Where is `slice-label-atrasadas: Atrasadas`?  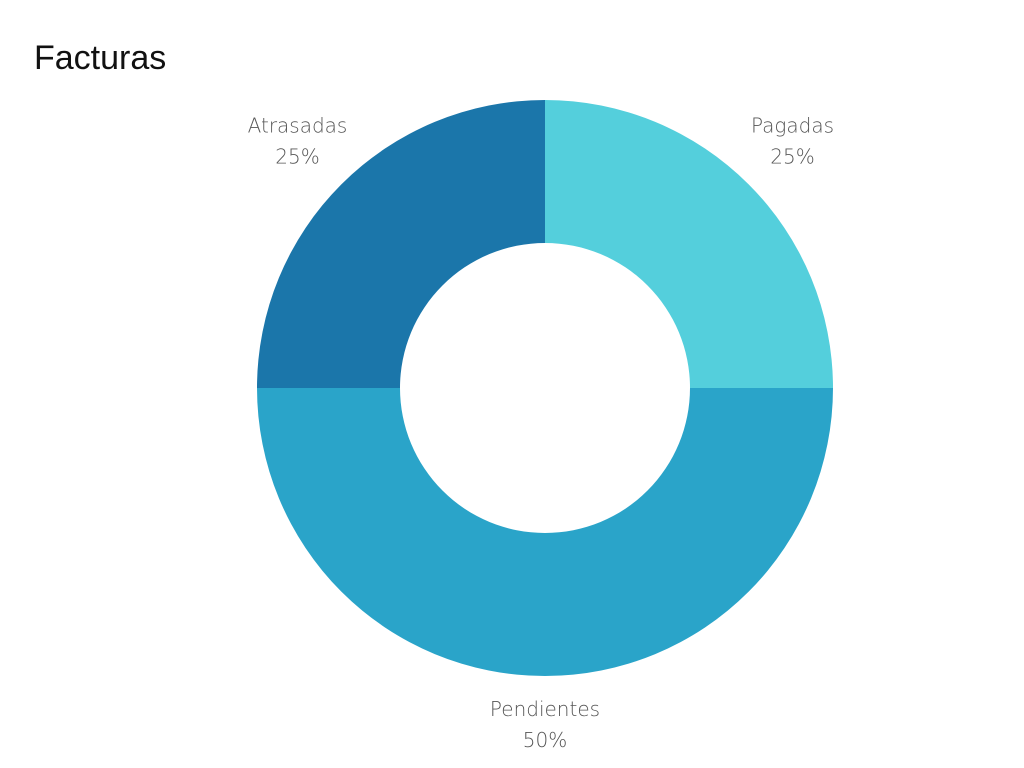
slice-label-atrasadas: Atrasadas is located at coordinates (298, 126).